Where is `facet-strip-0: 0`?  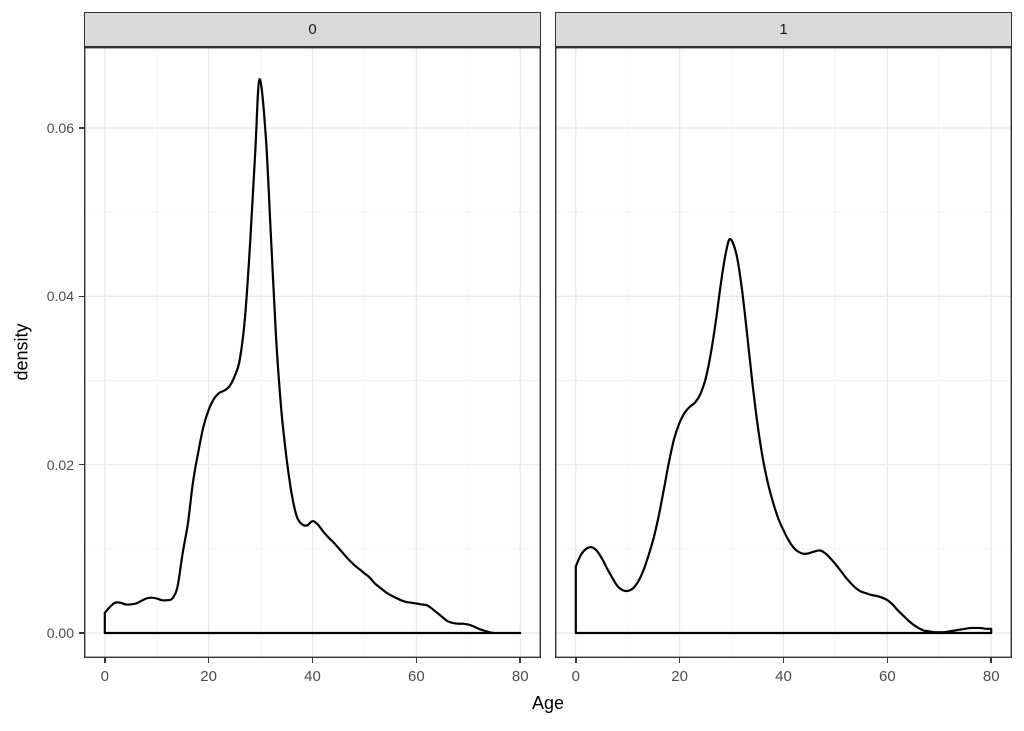 facet-strip-0: 0 is located at coordinates (312, 29).